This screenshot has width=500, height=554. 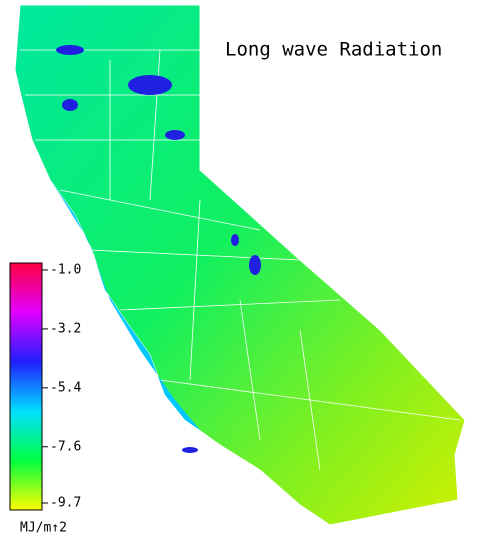 What do you see at coordinates (65, 446) in the screenshot?
I see `colorbar-tick-label: -7.6` at bounding box center [65, 446].